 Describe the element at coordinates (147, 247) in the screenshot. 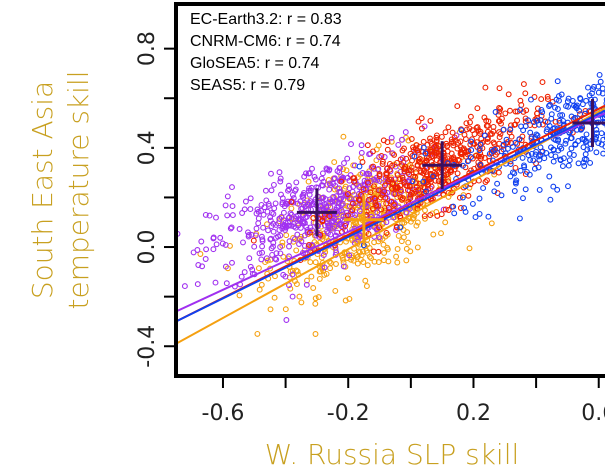

I see `y-tick-label: 0.0` at that location.